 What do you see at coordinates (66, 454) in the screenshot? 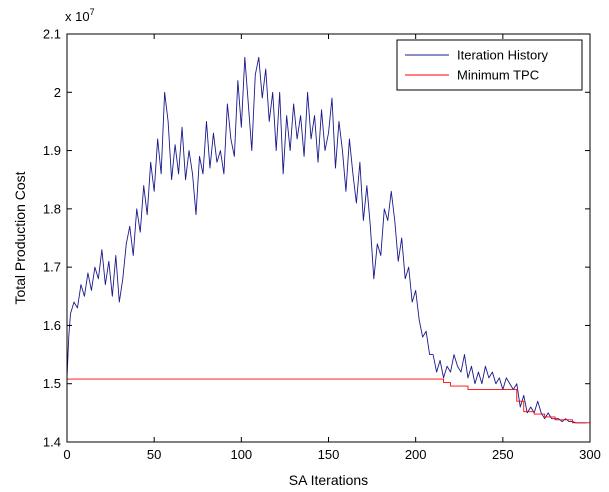
I see `x-tick-label: 0` at bounding box center [66, 454].